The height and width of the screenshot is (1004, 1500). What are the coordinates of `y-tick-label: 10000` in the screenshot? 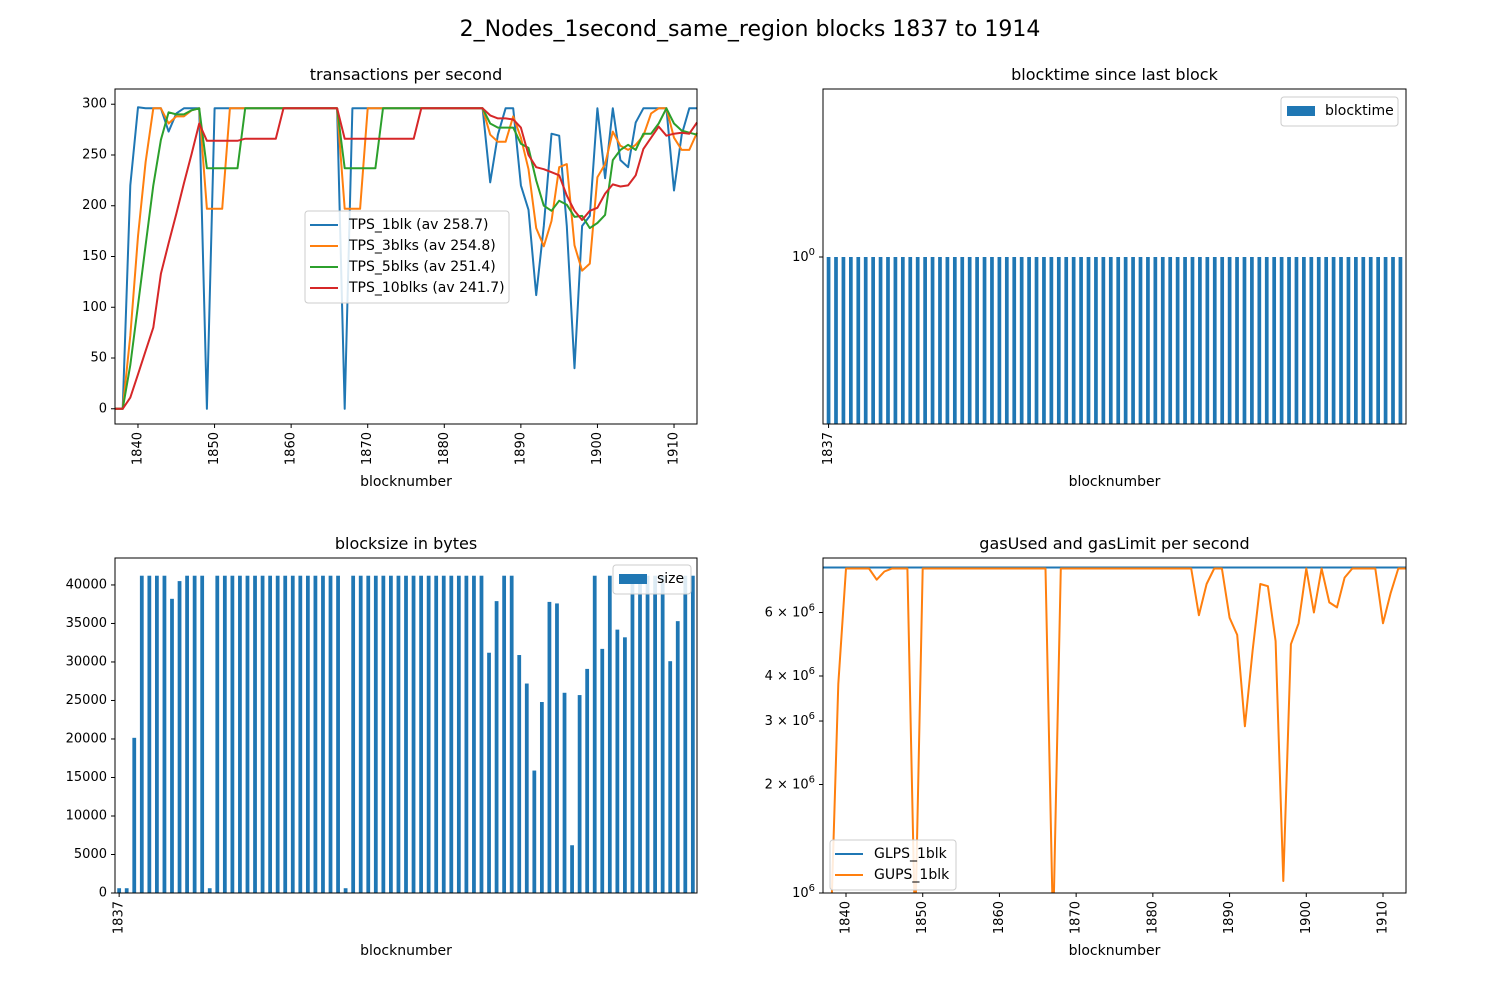 It's located at (86, 815).